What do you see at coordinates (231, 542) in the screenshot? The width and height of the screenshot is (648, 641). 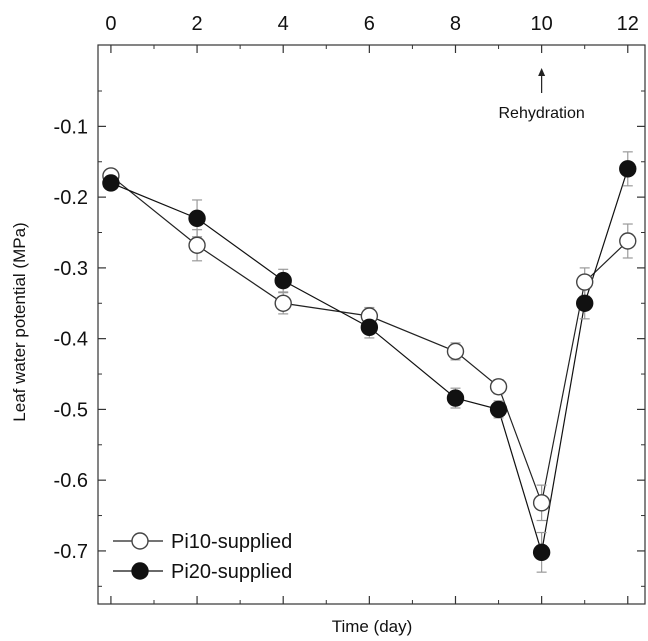 I see `legend-label: Pi10-supplied` at bounding box center [231, 542].